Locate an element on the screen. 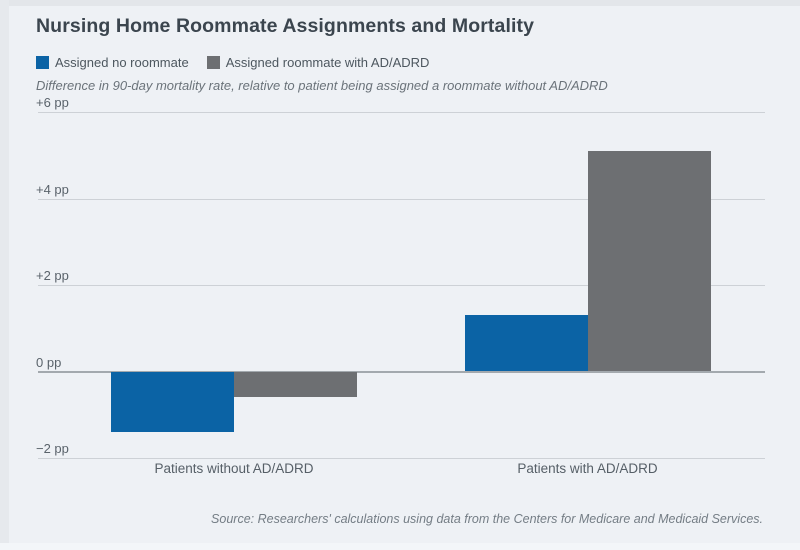 Image resolution: width=800 pixels, height=550 pixels. legend-item-no-roommate: Assigned no roommate is located at coordinates (112, 62).